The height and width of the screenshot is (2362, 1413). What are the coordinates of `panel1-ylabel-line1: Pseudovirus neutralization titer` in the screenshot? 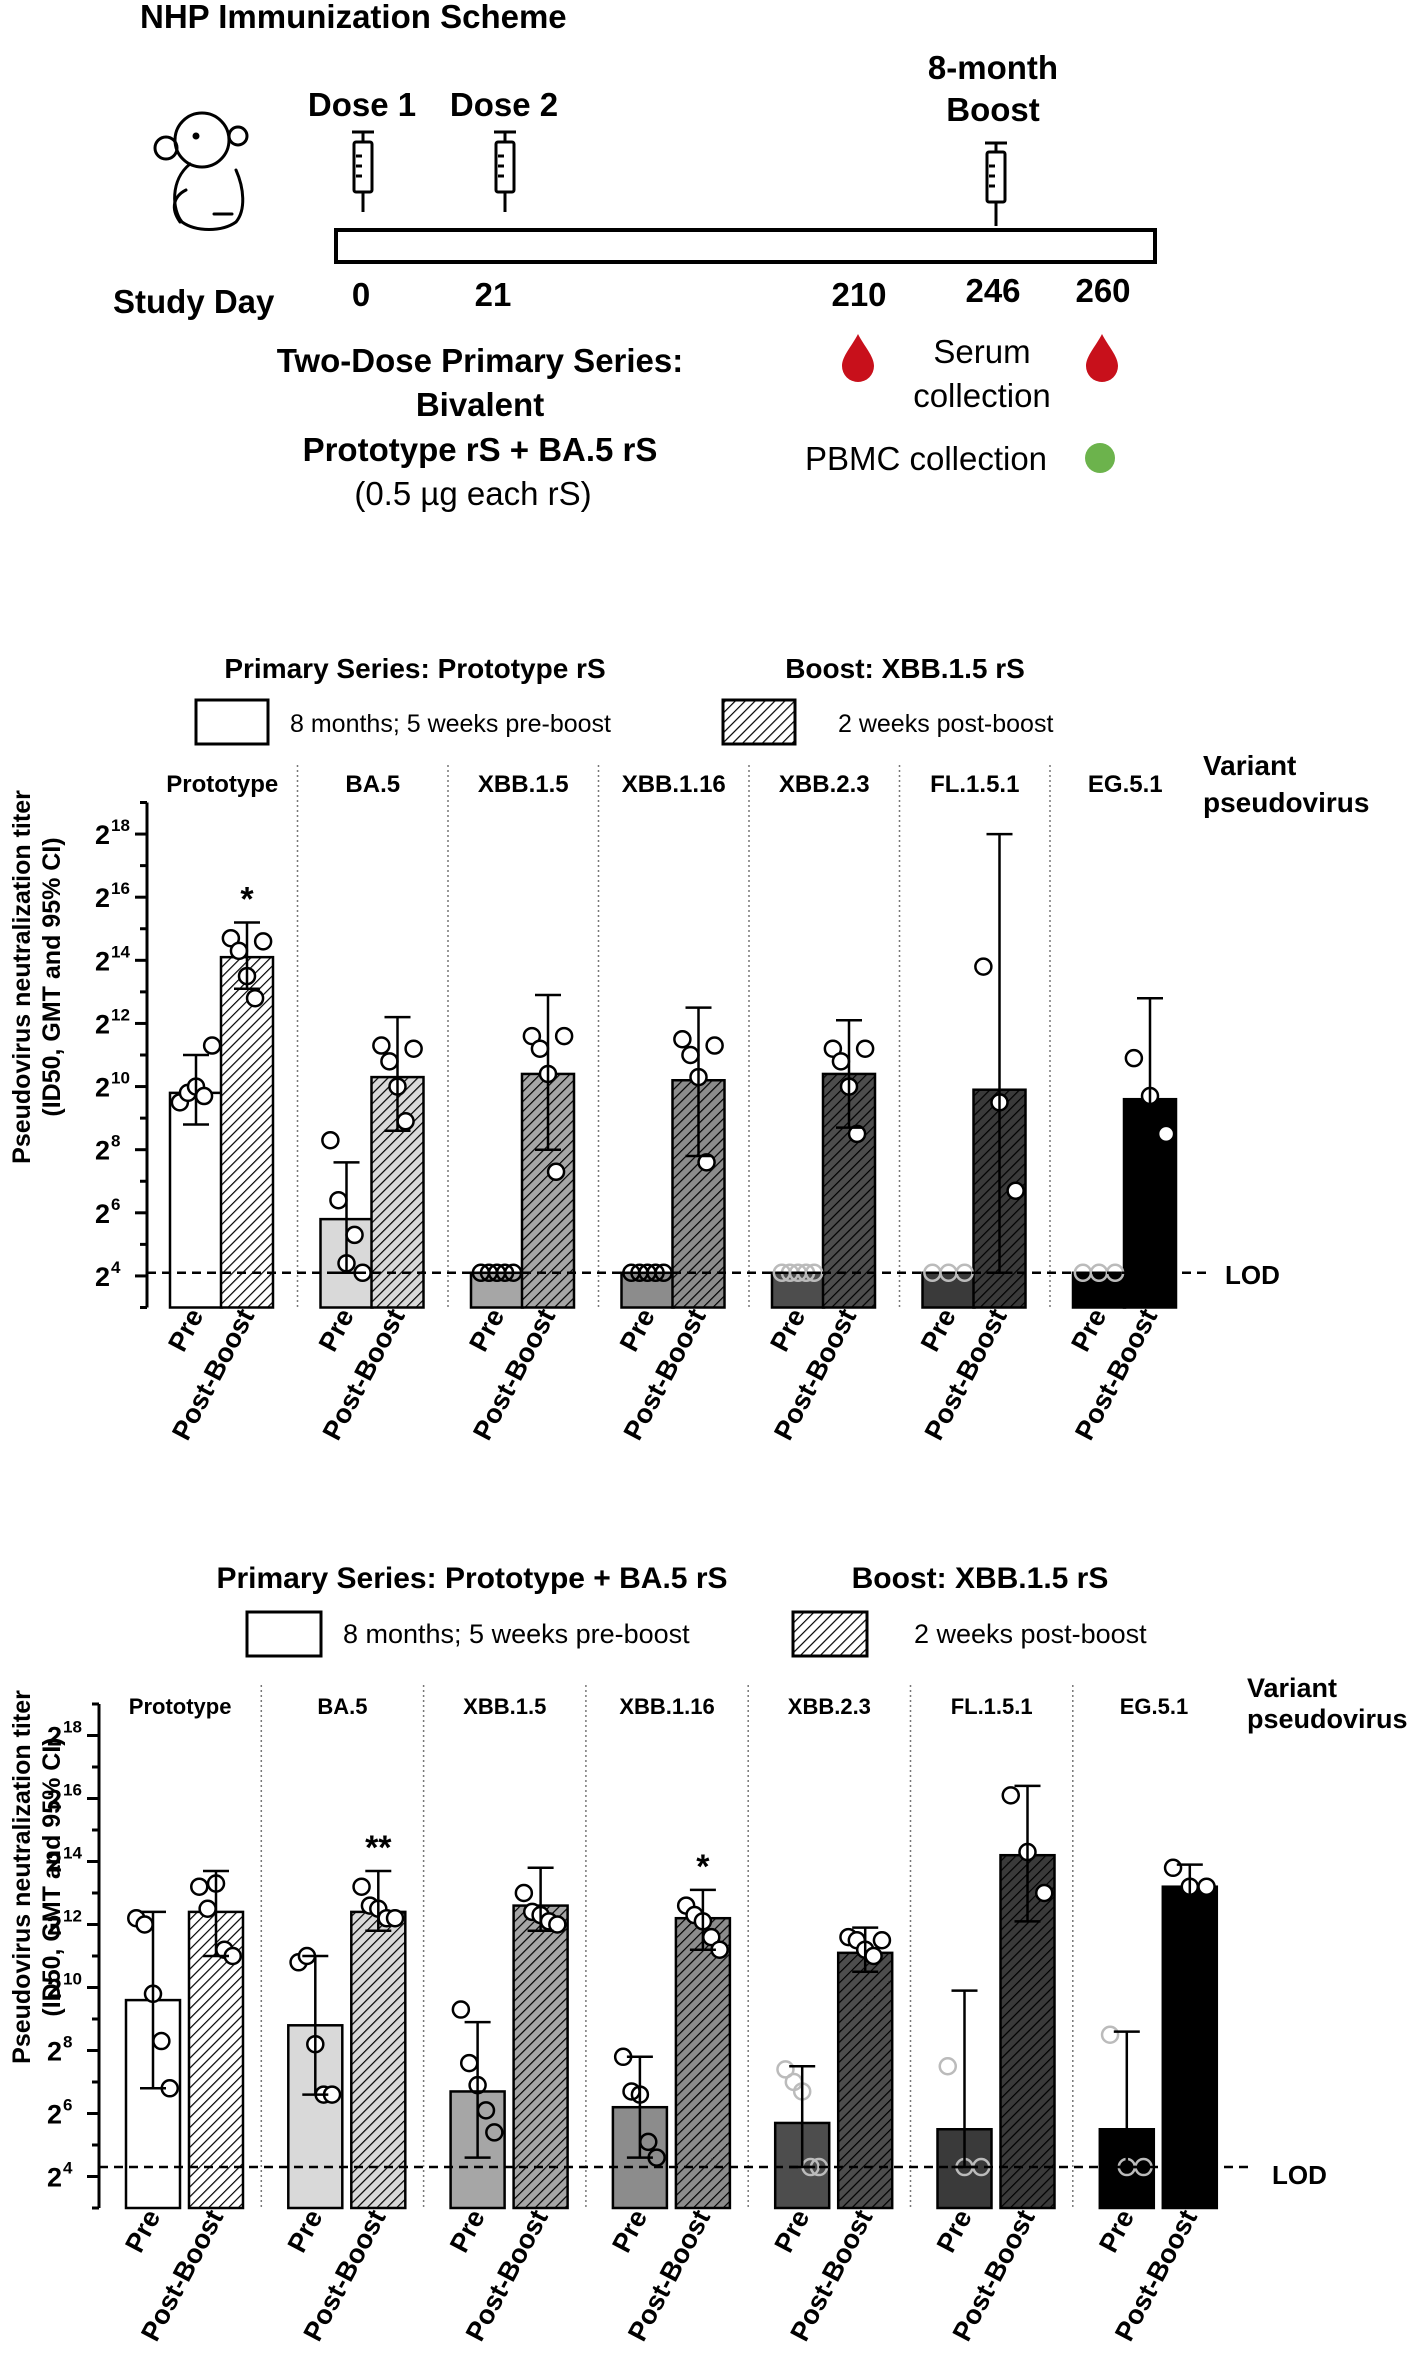 It's located at (22, 977).